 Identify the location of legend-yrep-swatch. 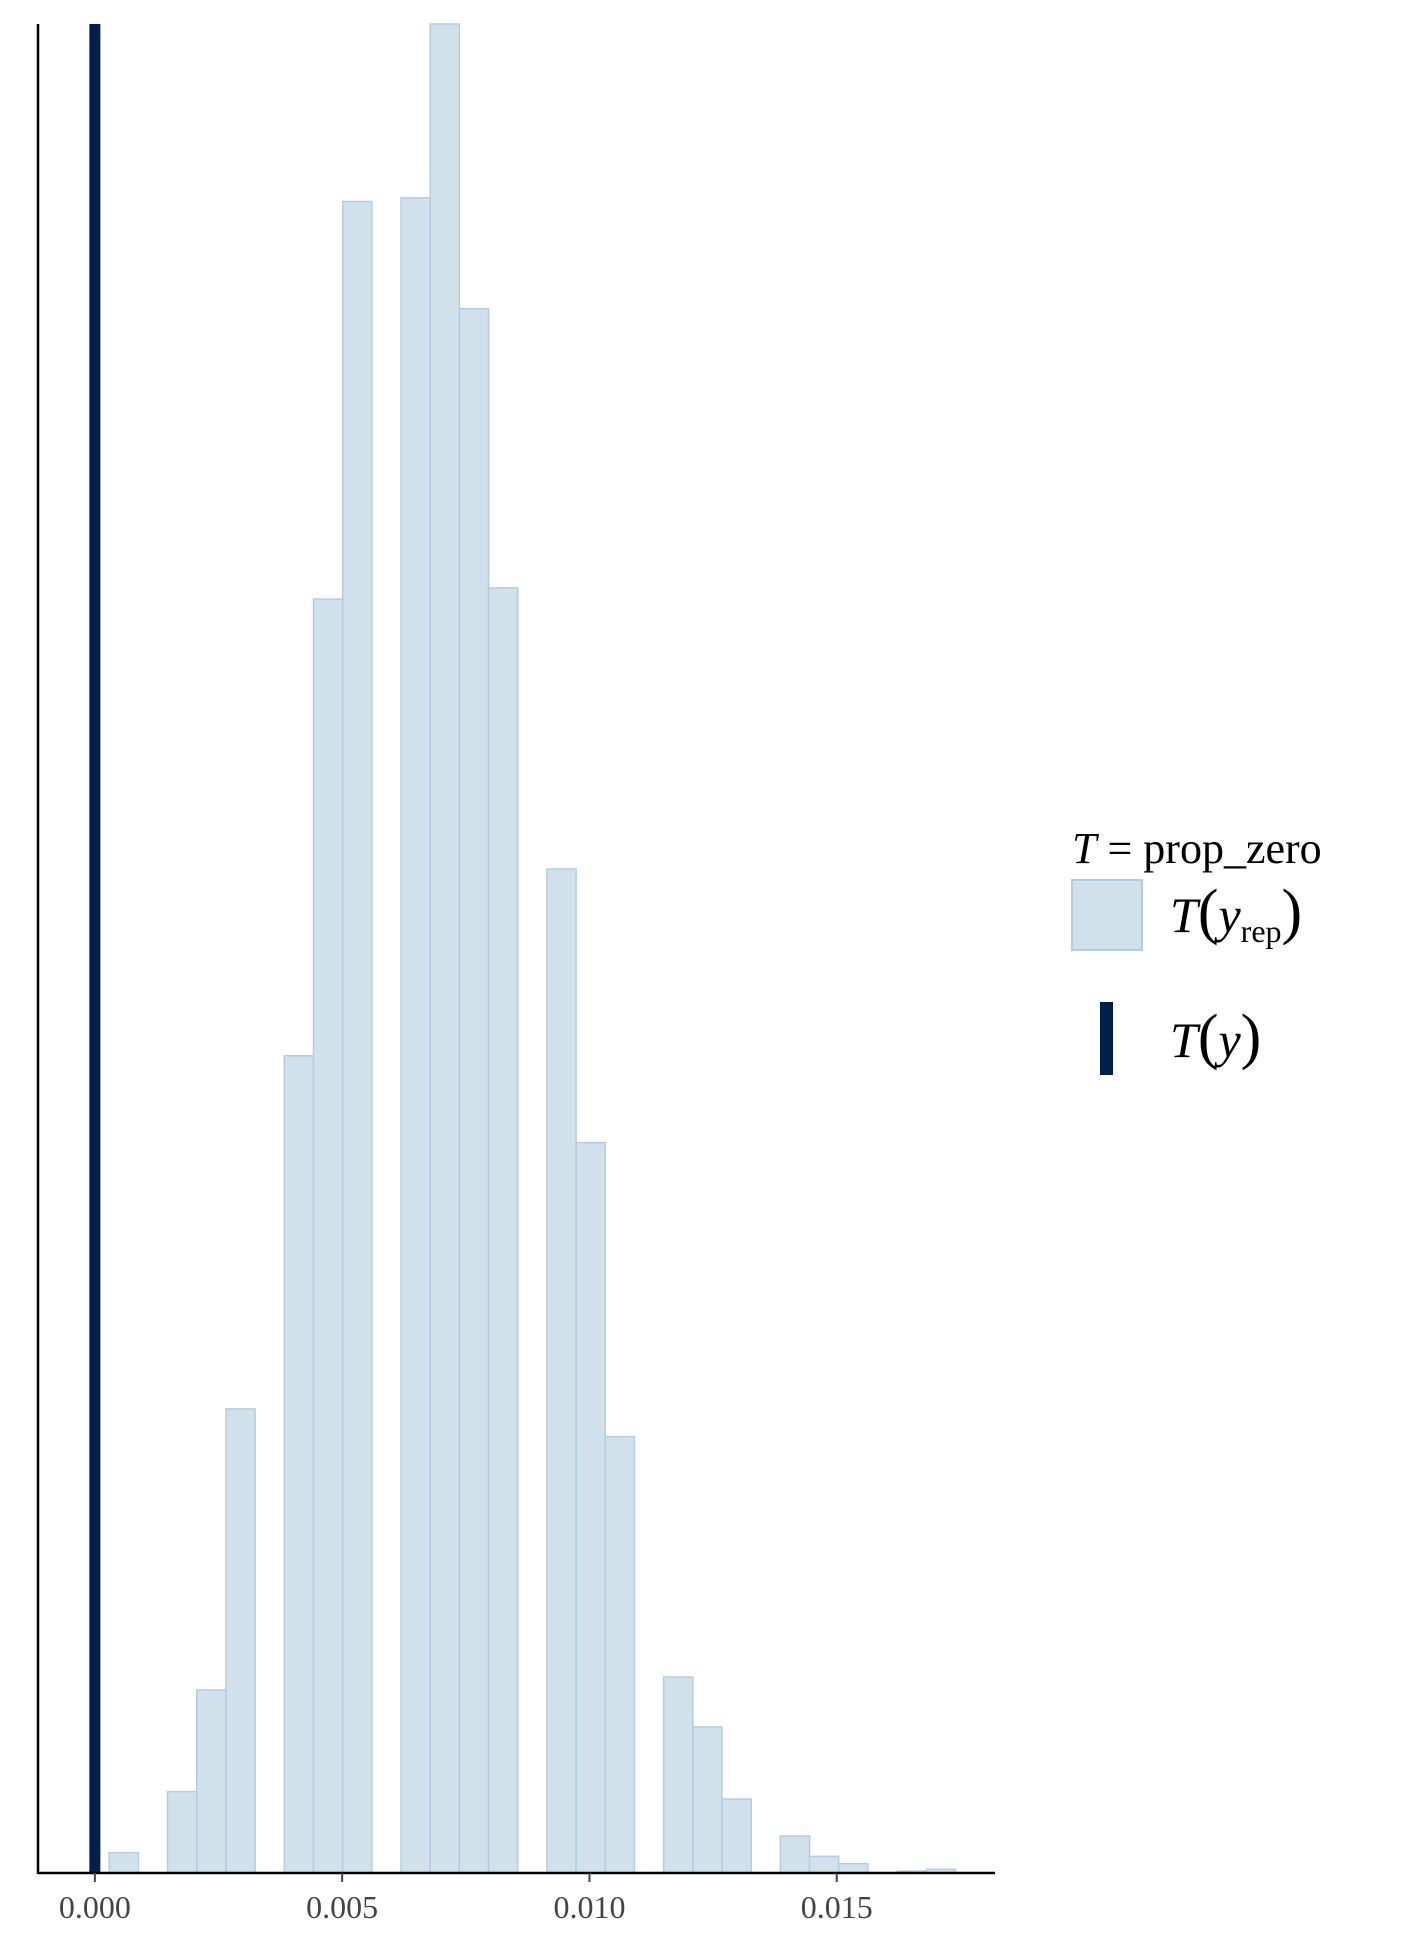
(1107, 915).